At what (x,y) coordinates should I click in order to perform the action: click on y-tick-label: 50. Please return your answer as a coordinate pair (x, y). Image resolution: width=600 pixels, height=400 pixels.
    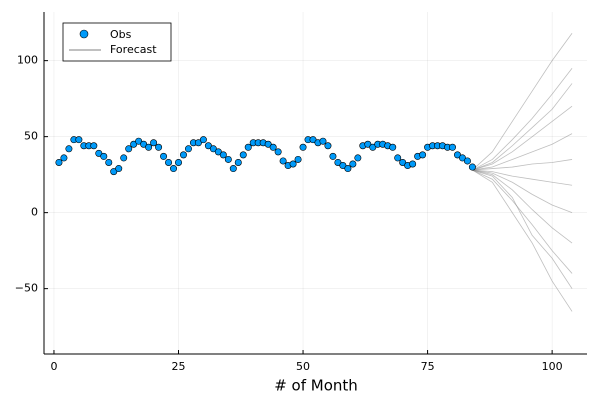
    Looking at the image, I should click on (31, 136).